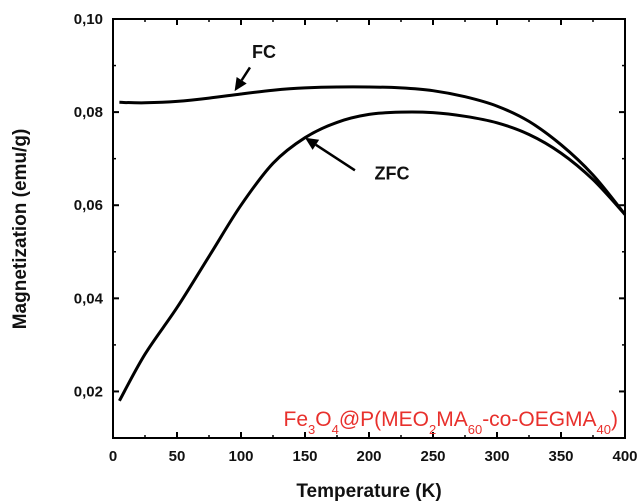  I want to click on y-tick-label: 0,04, so click(89, 298).